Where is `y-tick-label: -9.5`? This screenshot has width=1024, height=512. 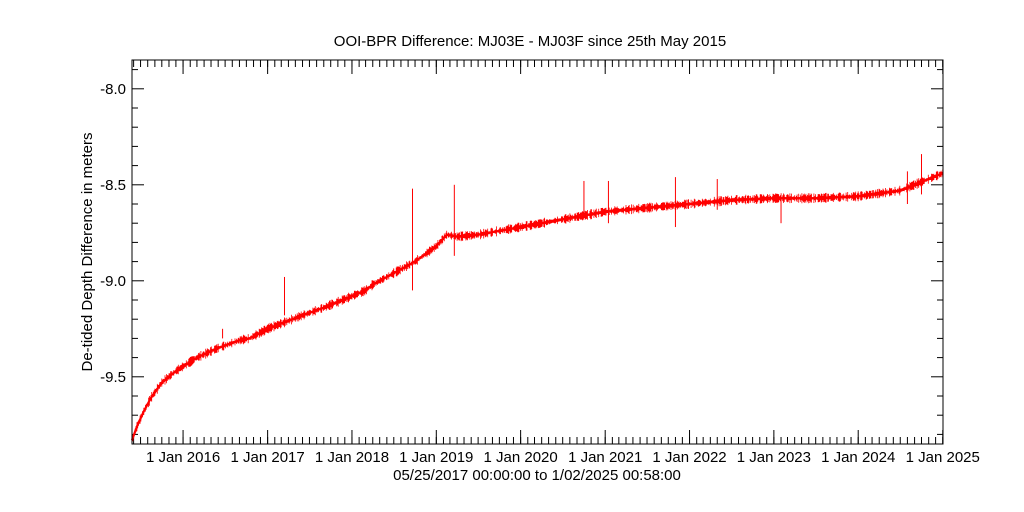 y-tick-label: -9.5 is located at coordinates (113, 377).